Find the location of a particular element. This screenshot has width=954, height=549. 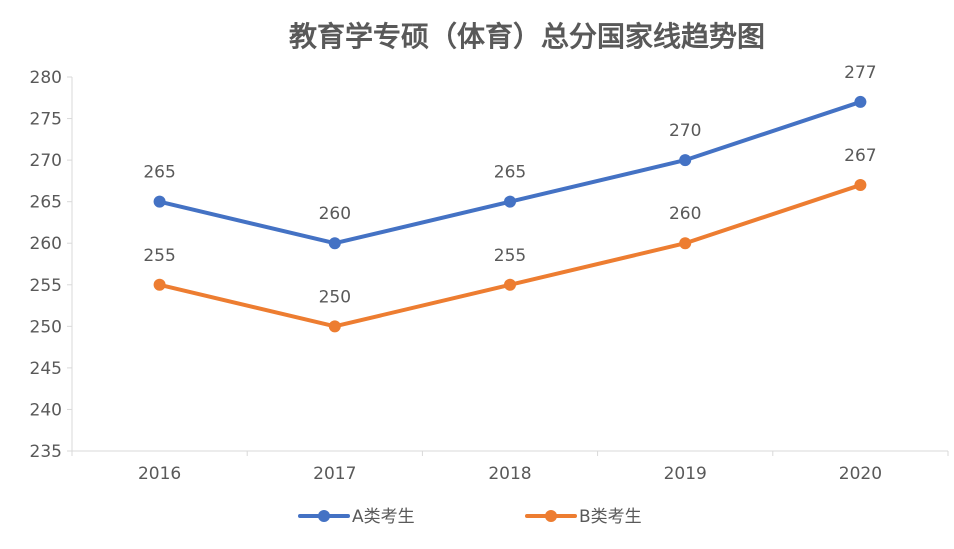

y-tick-label: 250 is located at coordinates (46, 327).